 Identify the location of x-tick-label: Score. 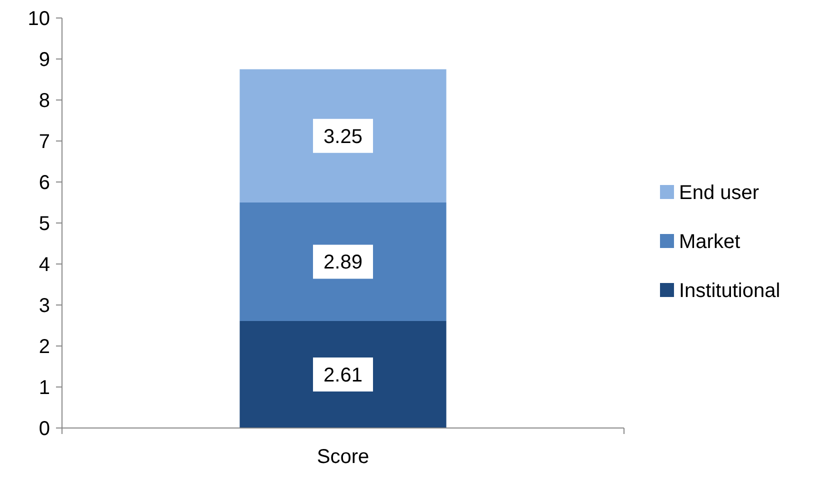
(343, 457).